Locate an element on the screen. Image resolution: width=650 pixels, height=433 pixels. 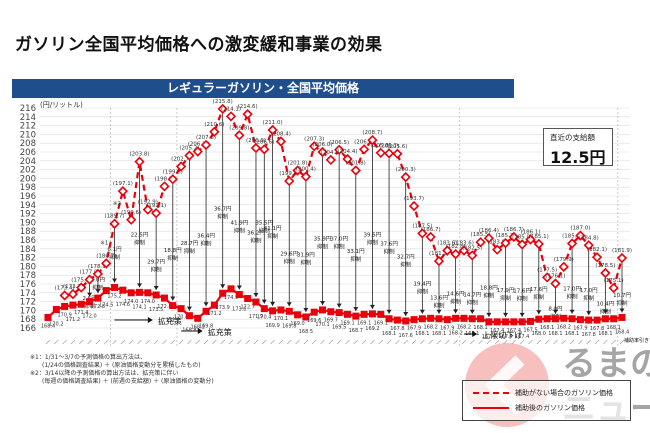
y-tick-label: 202 is located at coordinates (28, 171).